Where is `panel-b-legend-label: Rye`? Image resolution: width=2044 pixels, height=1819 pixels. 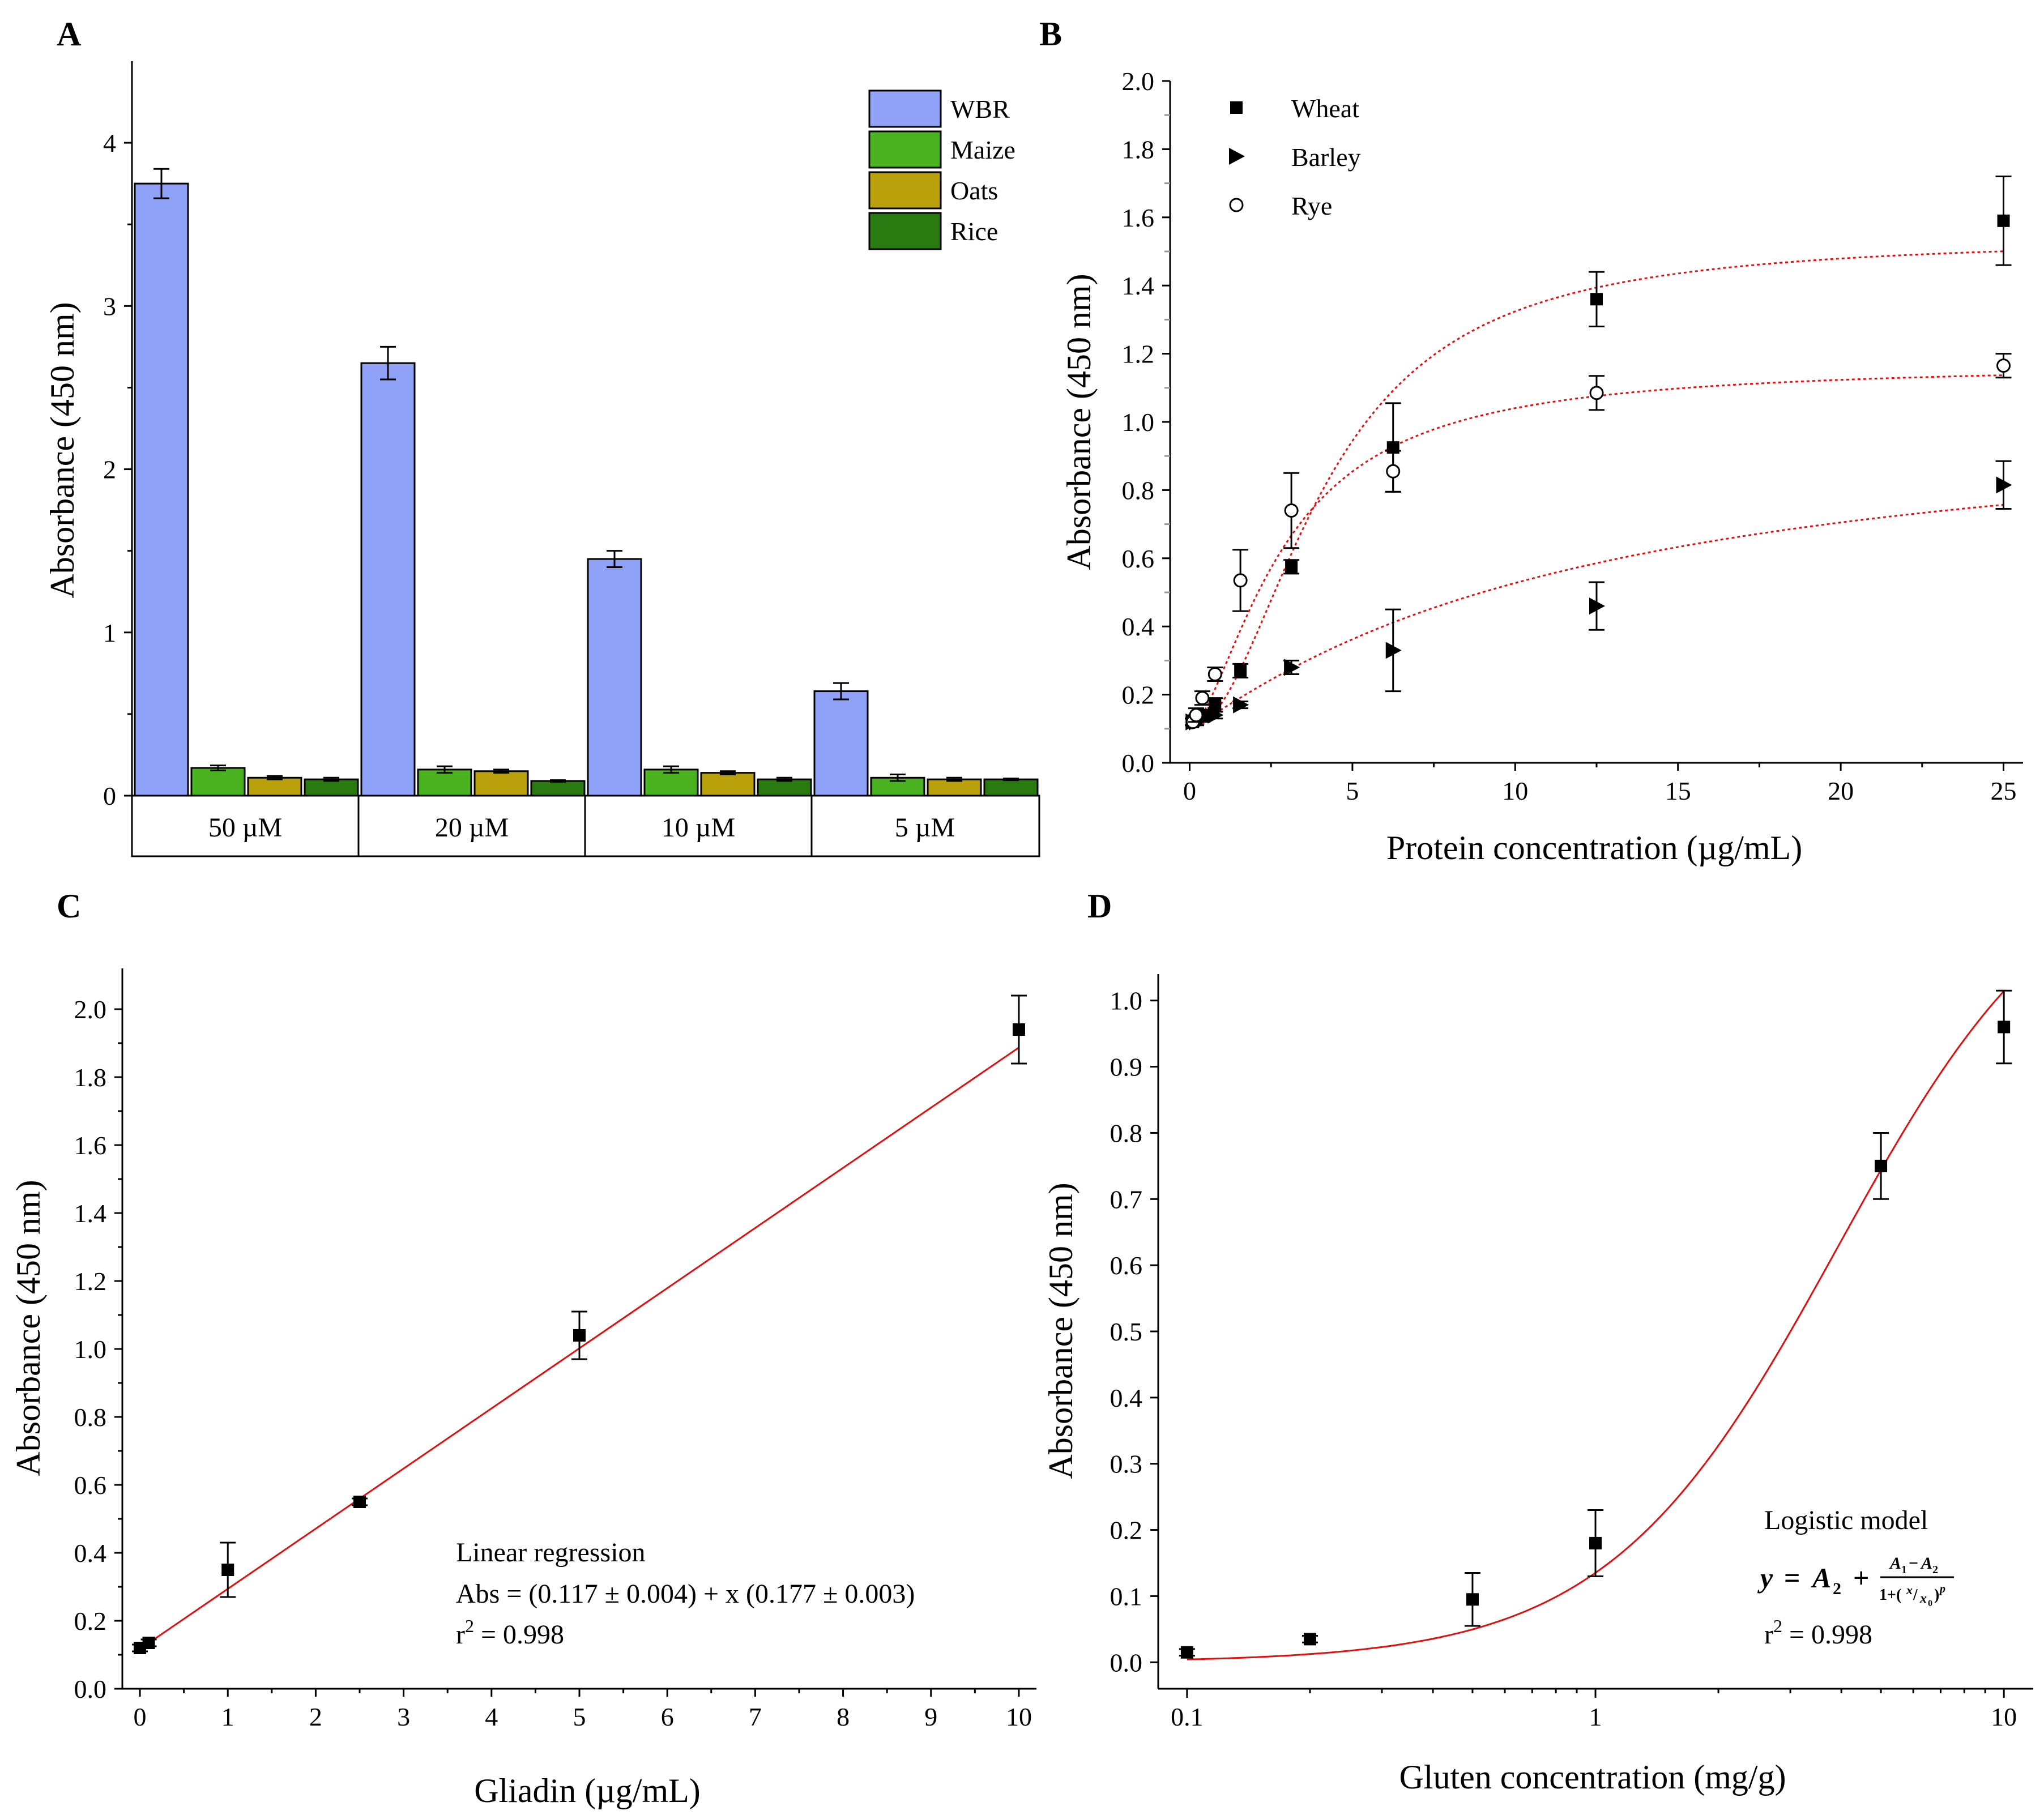 panel-b-legend-label: Rye is located at coordinates (1311, 206).